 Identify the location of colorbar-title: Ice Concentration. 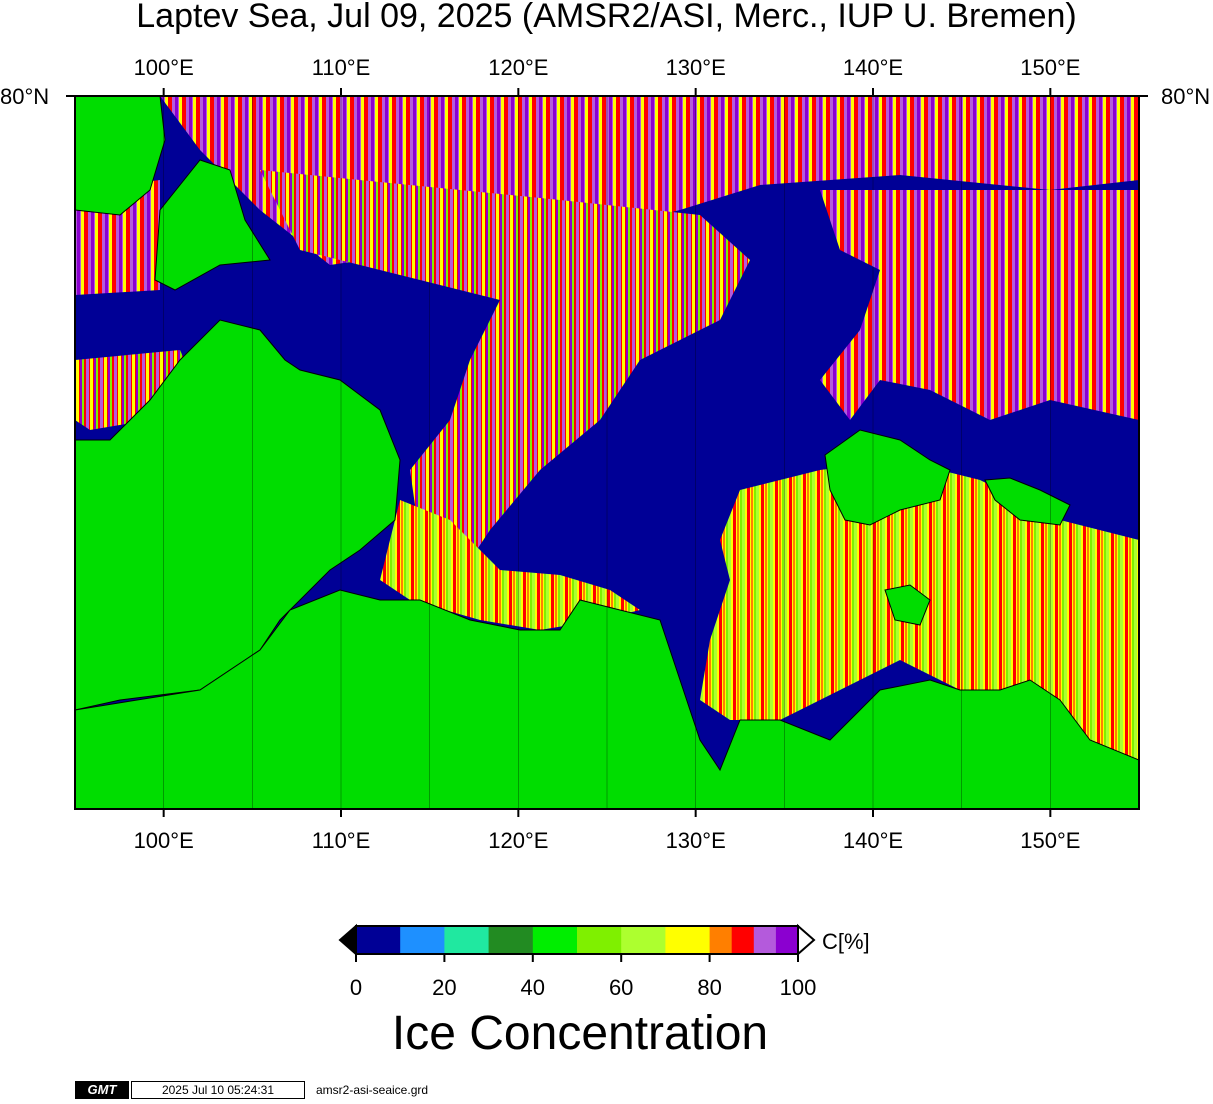
(580, 1033).